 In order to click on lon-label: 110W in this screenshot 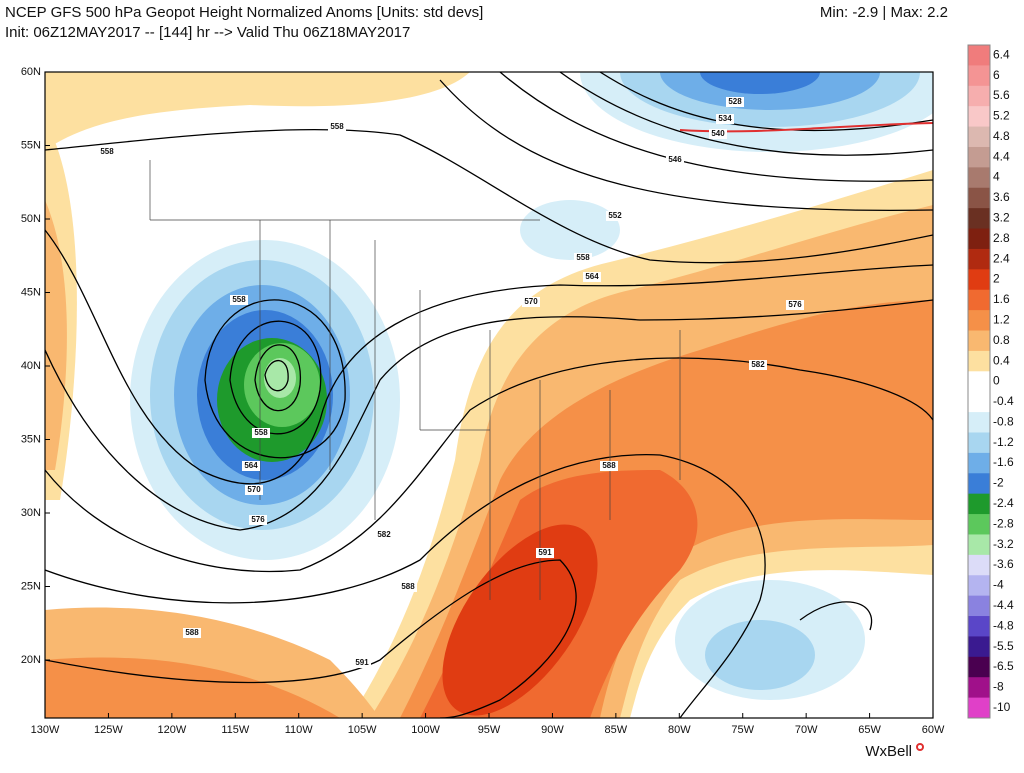, I will do `click(299, 730)`.